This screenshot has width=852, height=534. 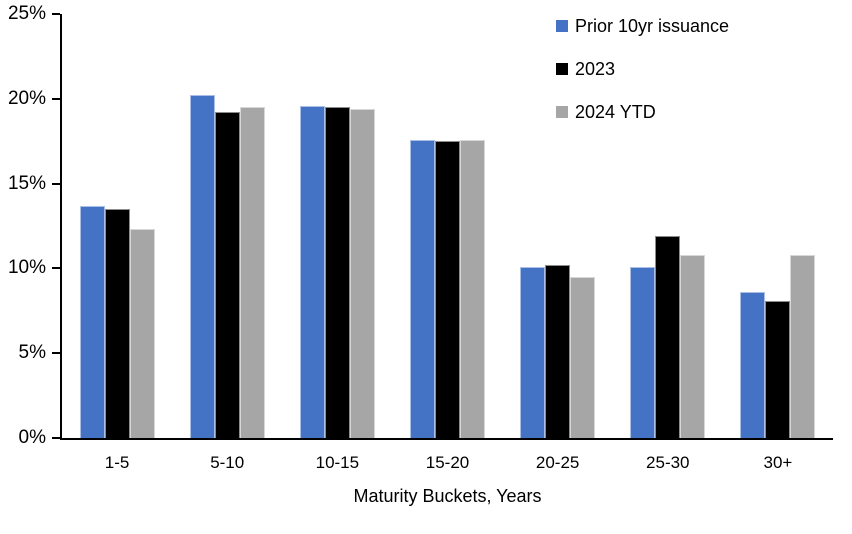 What do you see at coordinates (595, 68) in the screenshot?
I see `legend-label: 2023` at bounding box center [595, 68].